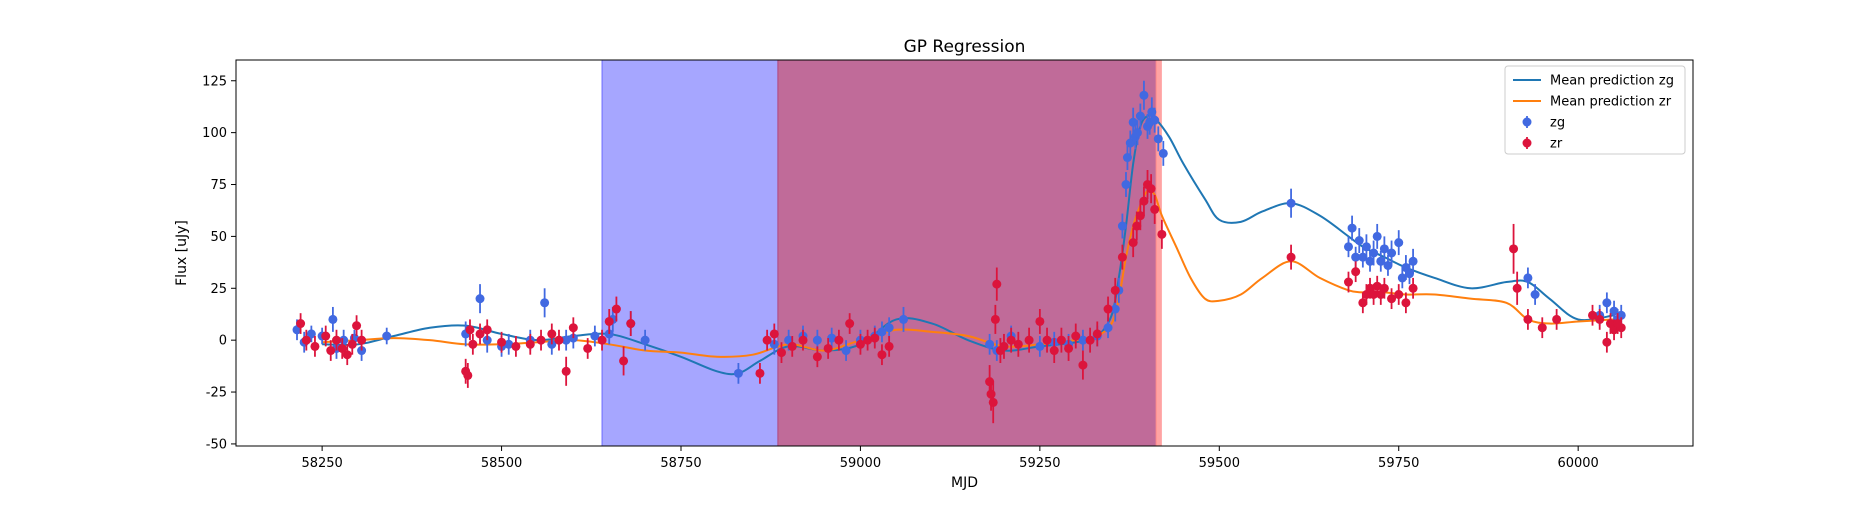  I want to click on y-axis: -50 -25 0 25 50 75 100 125, so click(219, 263).